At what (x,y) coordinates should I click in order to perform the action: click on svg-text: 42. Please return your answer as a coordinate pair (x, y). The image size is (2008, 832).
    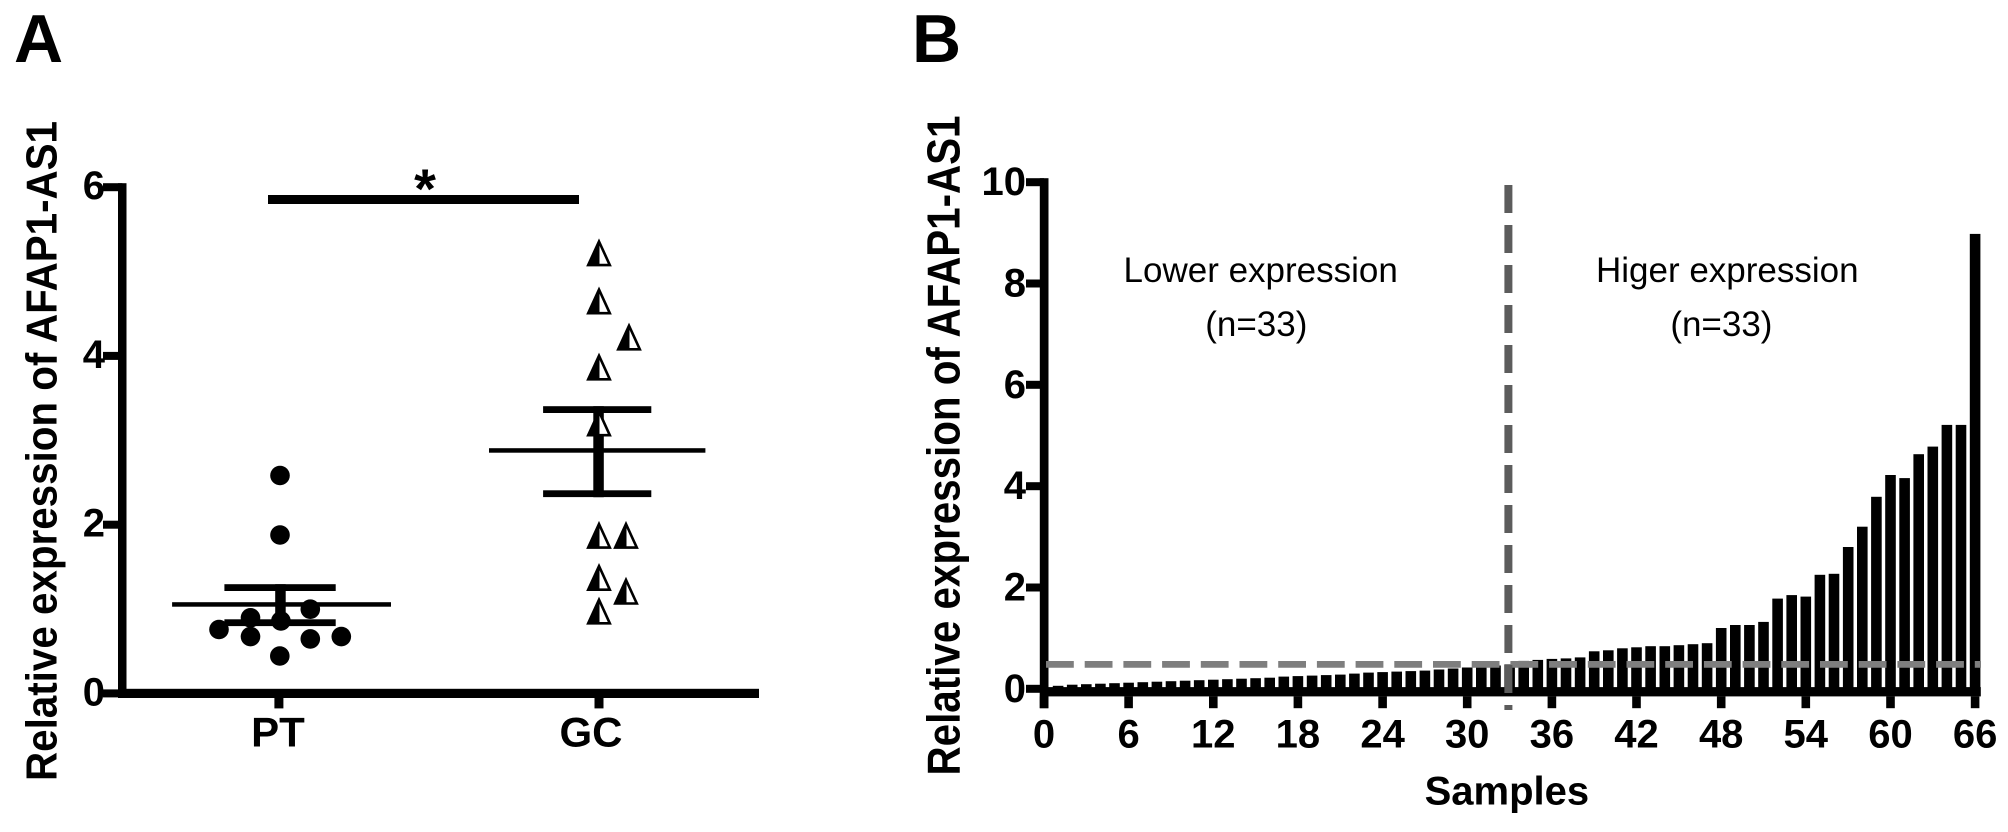
    Looking at the image, I should click on (1636, 735).